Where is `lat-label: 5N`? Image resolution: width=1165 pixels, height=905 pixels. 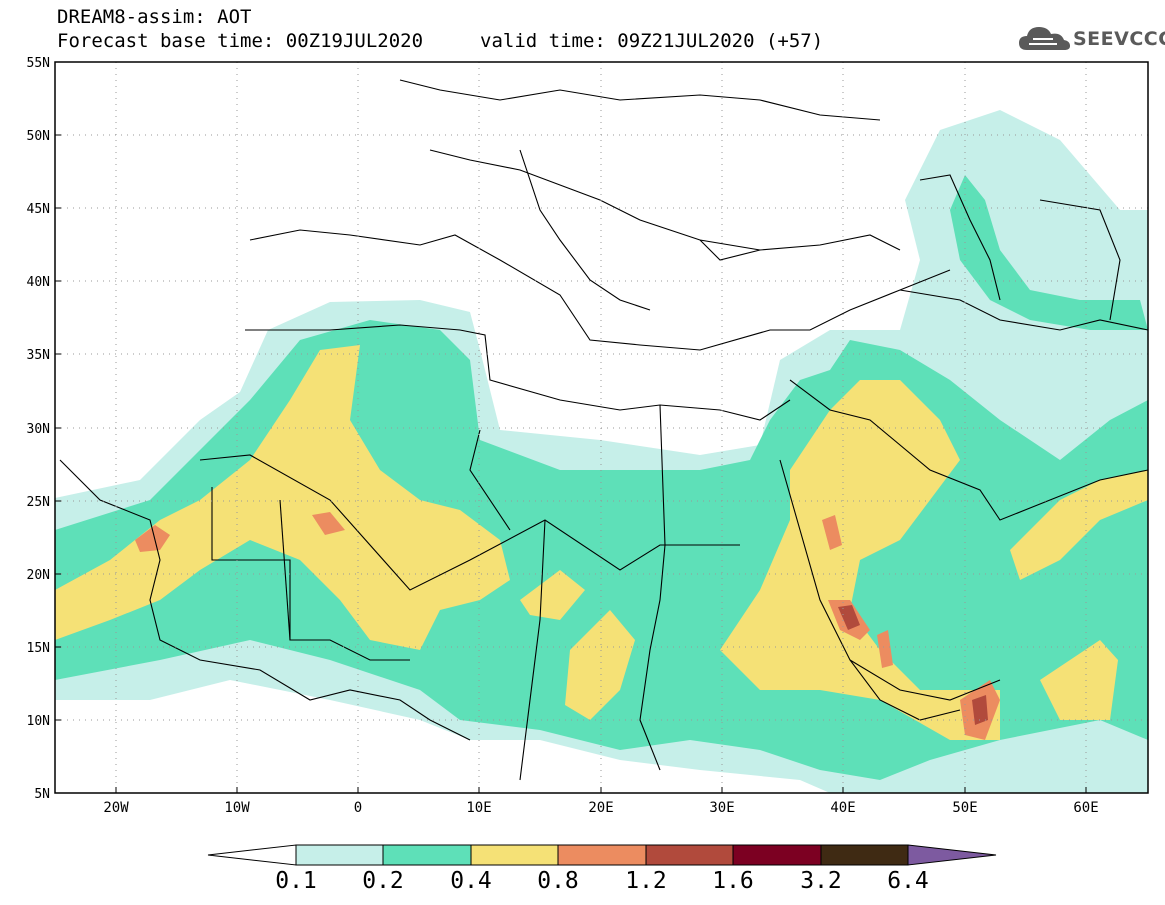 lat-label: 5N is located at coordinates (42, 794).